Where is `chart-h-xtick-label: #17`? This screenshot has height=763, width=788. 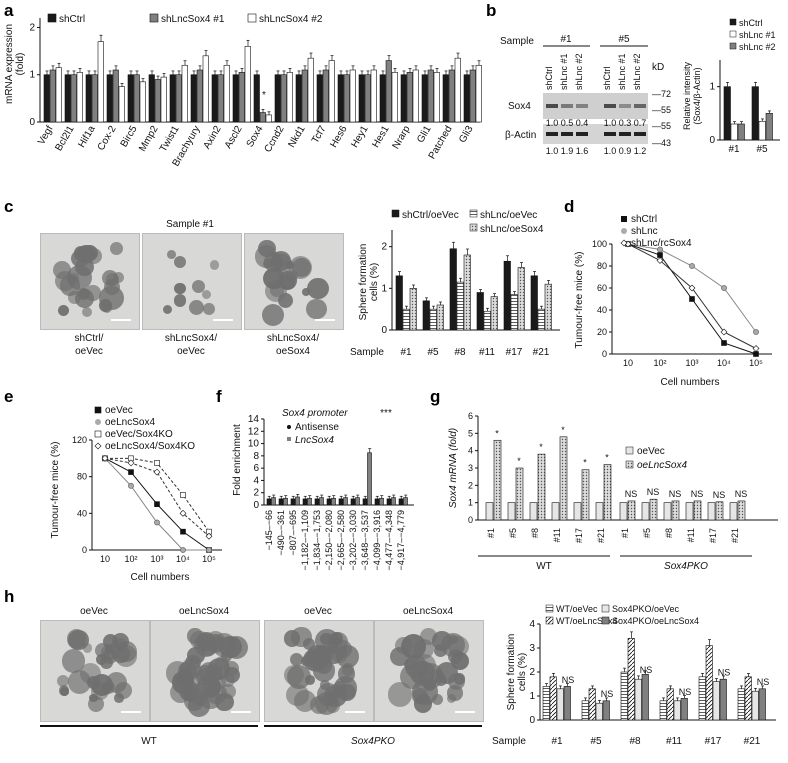 chart-h-xtick-label: #17 is located at coordinates (713, 741).